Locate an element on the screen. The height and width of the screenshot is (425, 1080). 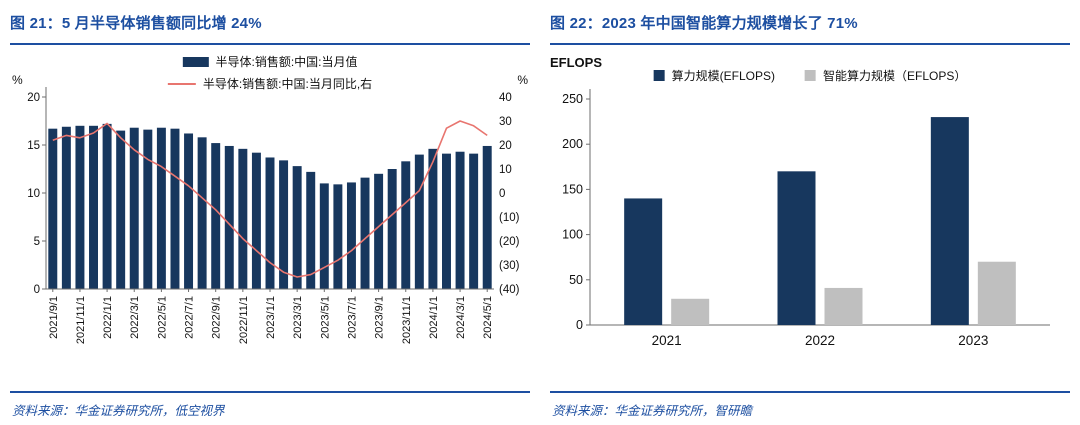
legend-item-yoy: 半导体:销售额:中国:当月同比,右 is located at coordinates (270, 83).